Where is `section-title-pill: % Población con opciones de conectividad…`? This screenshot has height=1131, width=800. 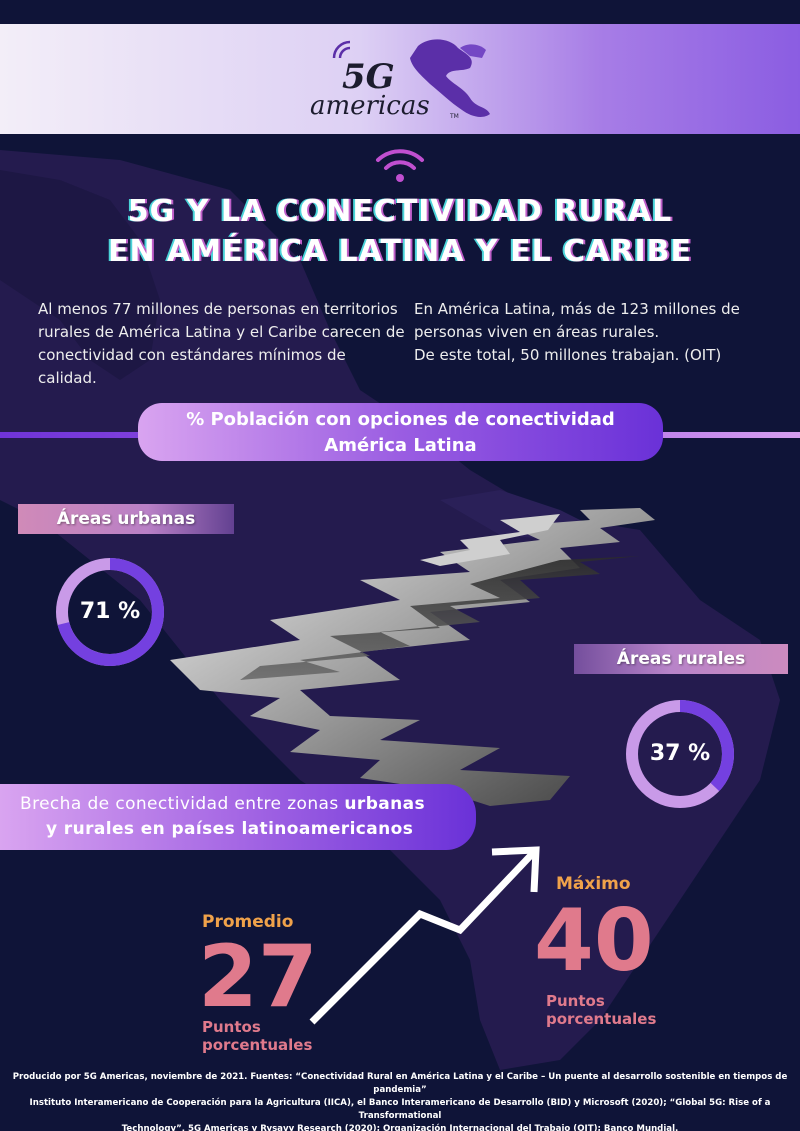 section-title-pill: % Población con opciones de conectividad… is located at coordinates (400, 432).